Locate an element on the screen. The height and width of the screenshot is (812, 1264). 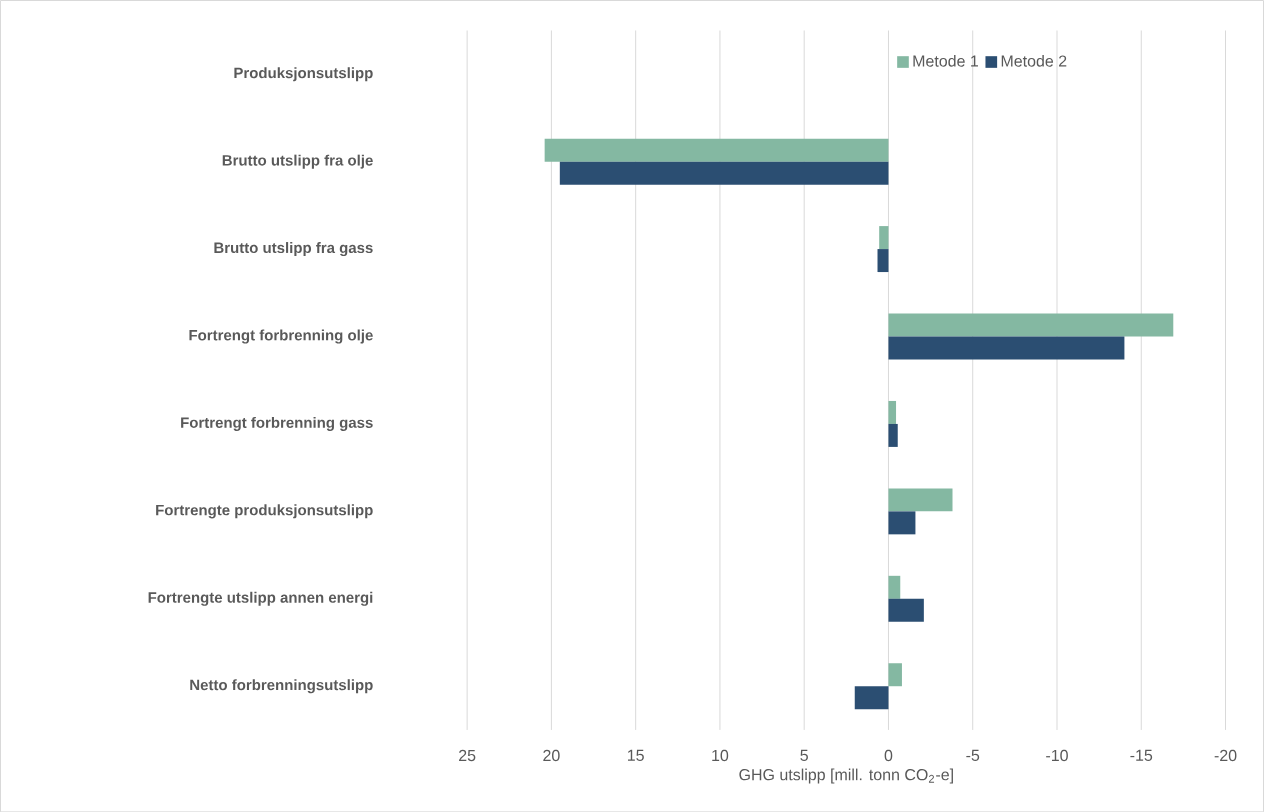
y-tick-label: Fortrengte produksjonsutslipp is located at coordinates (264, 511).